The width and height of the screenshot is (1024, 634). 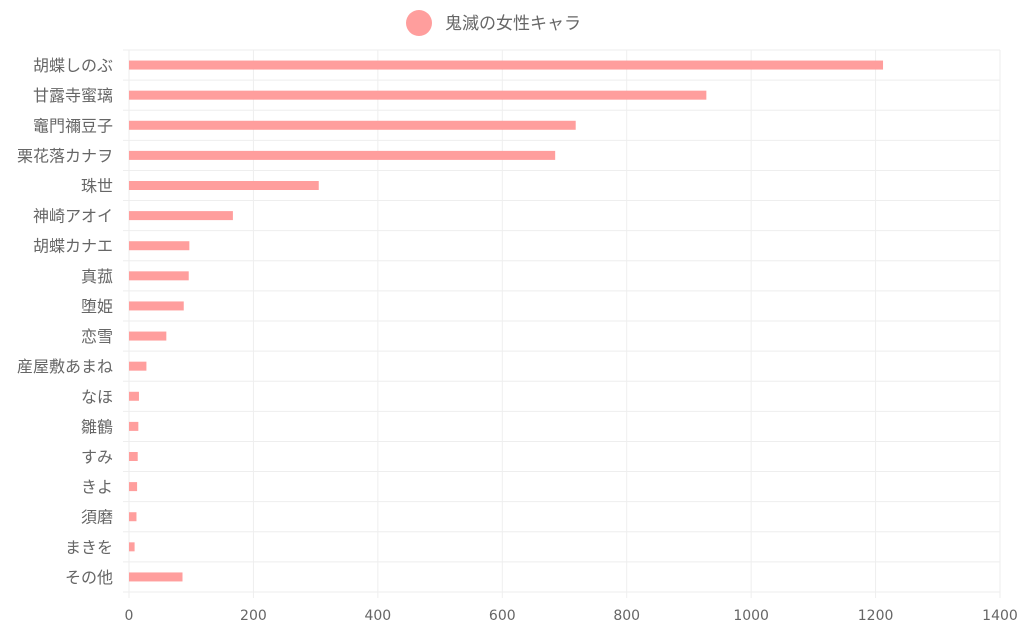 What do you see at coordinates (751, 616) in the screenshot?
I see `x-tick-label: 1000` at bounding box center [751, 616].